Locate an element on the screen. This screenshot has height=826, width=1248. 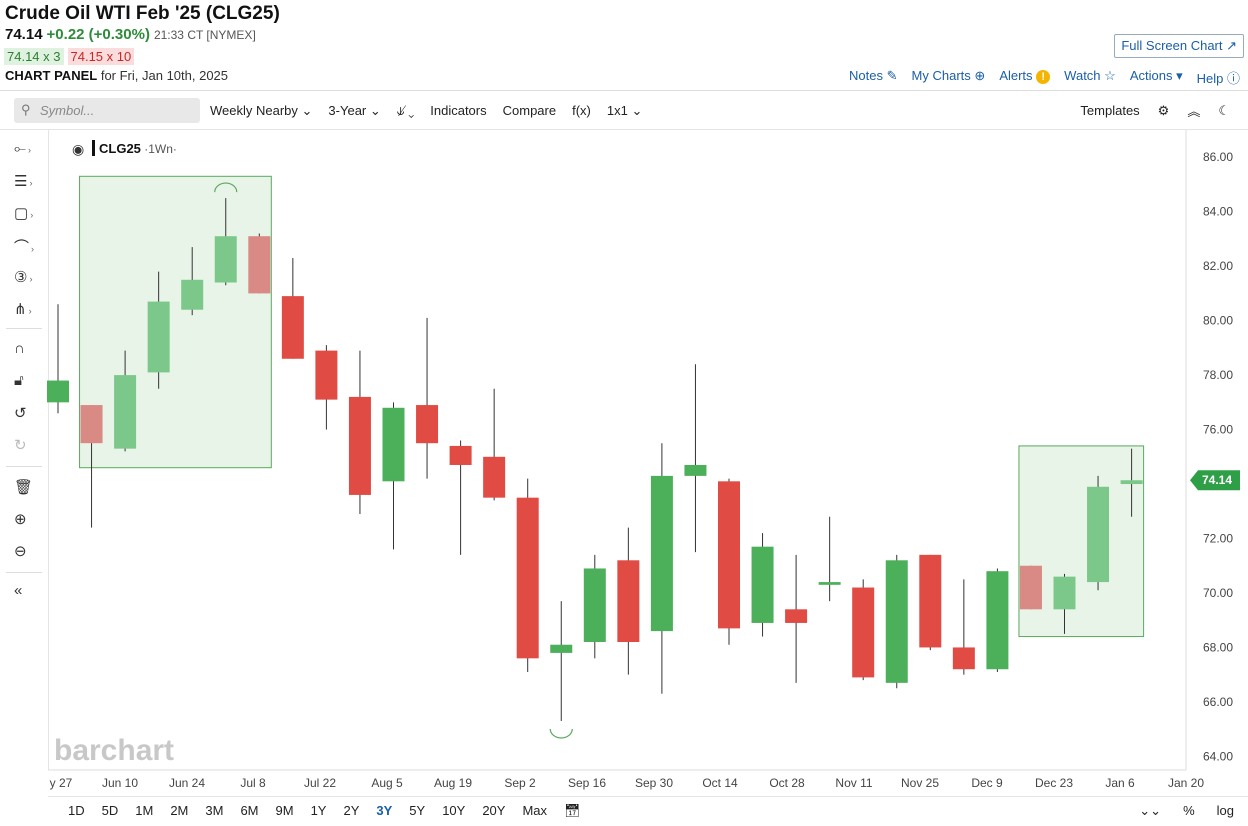
timeframe-6m: 6M is located at coordinates (249, 810).